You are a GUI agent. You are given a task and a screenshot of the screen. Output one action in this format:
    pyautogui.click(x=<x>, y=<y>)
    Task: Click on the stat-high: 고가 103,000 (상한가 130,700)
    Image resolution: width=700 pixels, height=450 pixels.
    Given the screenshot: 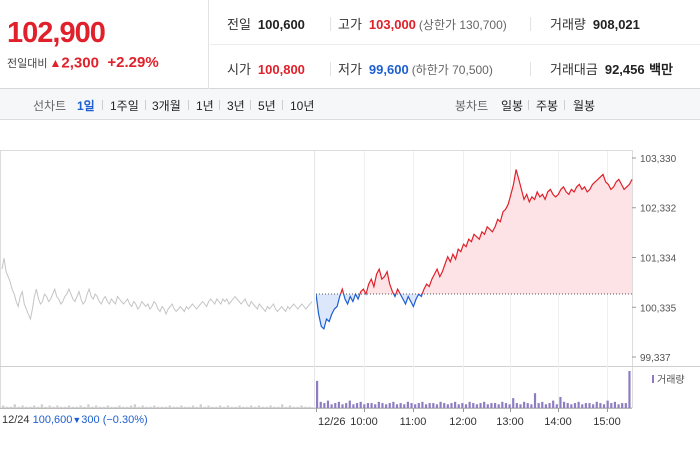 What is the action you would take?
    pyautogui.click(x=422, y=24)
    